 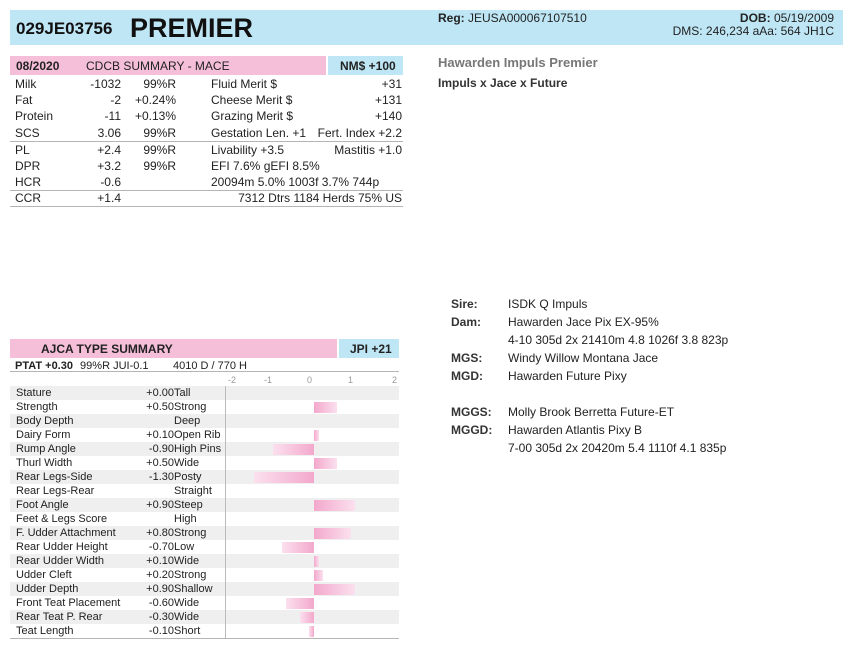 I want to click on cdcb-value: -0.6, so click(x=110, y=182).